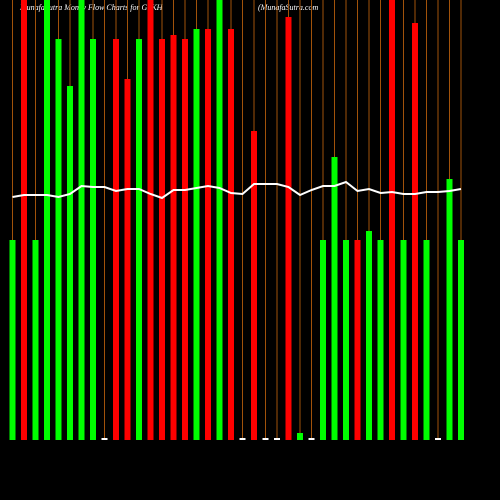 Image resolution: width=500 pixels, height=500 pixels. I want to click on chart-title: MunafaSutra Money Flow Charts for GSKH, so click(91, 7).